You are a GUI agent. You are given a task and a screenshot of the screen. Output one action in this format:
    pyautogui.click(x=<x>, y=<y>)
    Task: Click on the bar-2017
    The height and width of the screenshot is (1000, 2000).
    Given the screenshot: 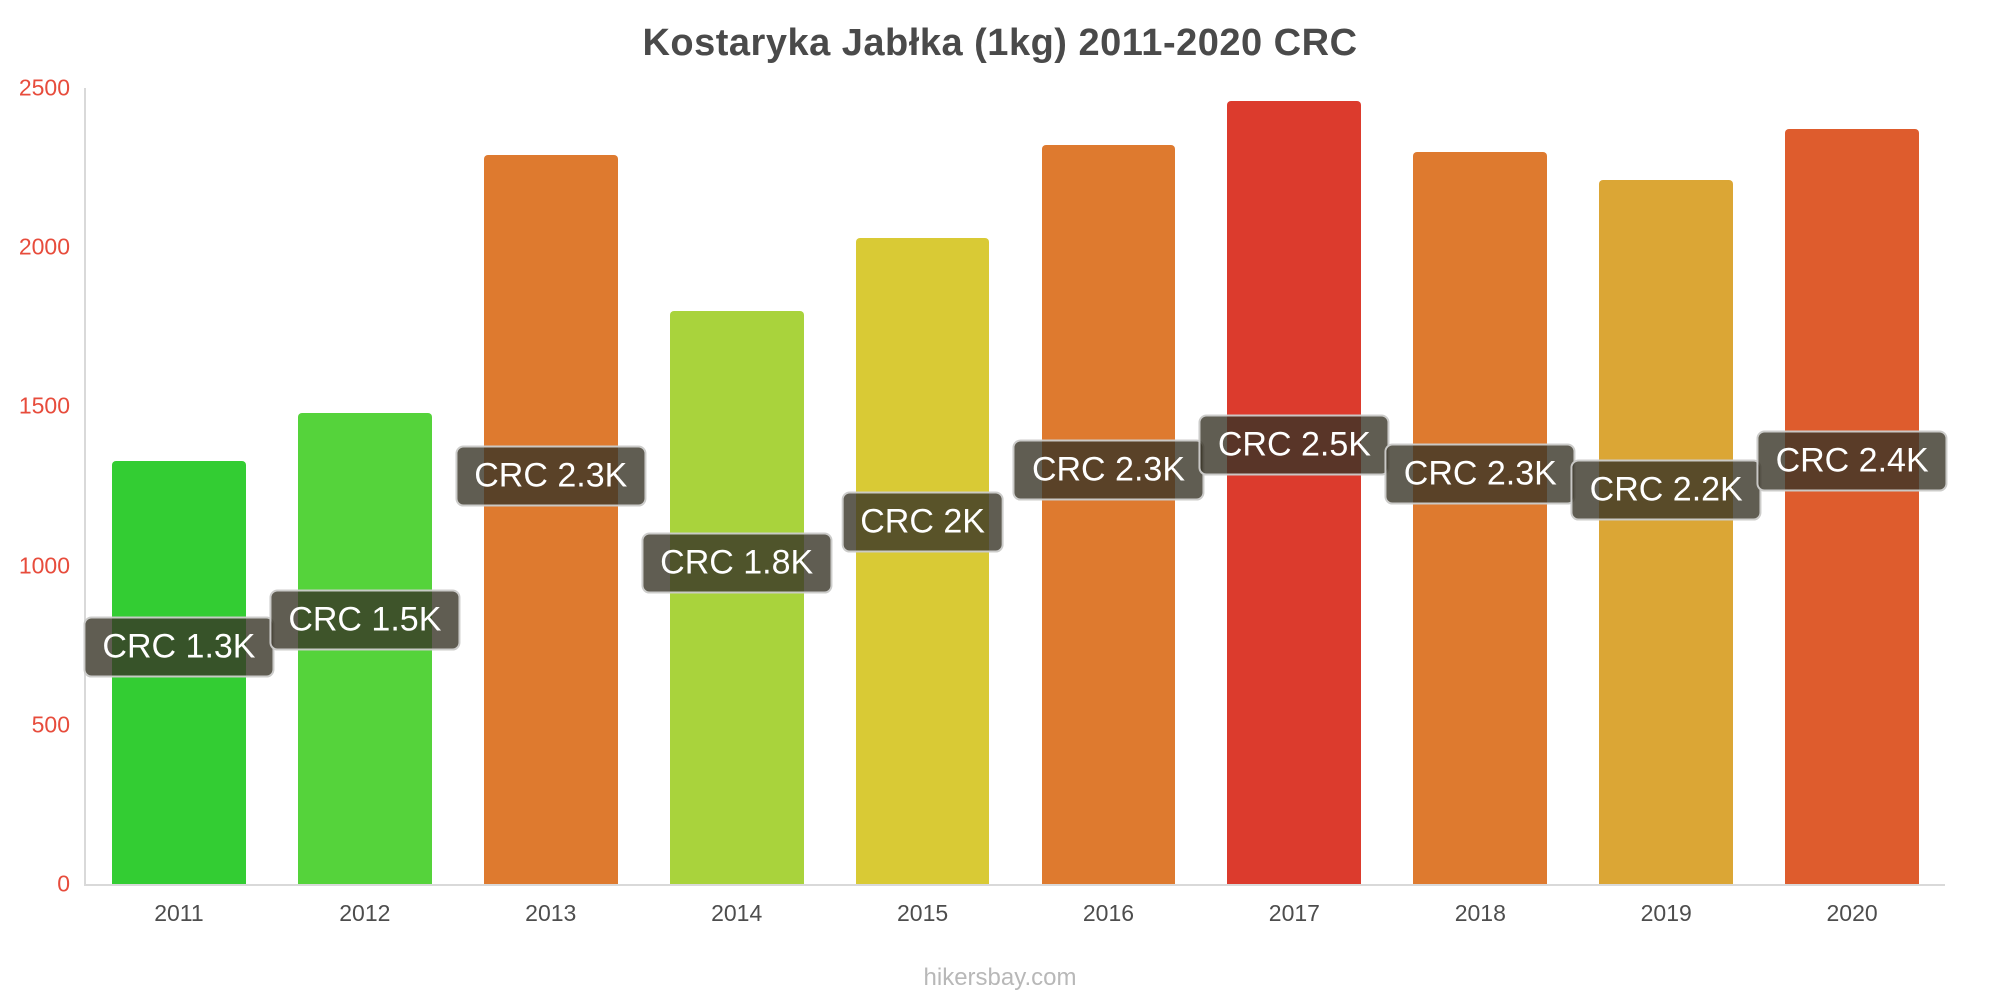 What is the action you would take?
    pyautogui.click(x=1294, y=492)
    